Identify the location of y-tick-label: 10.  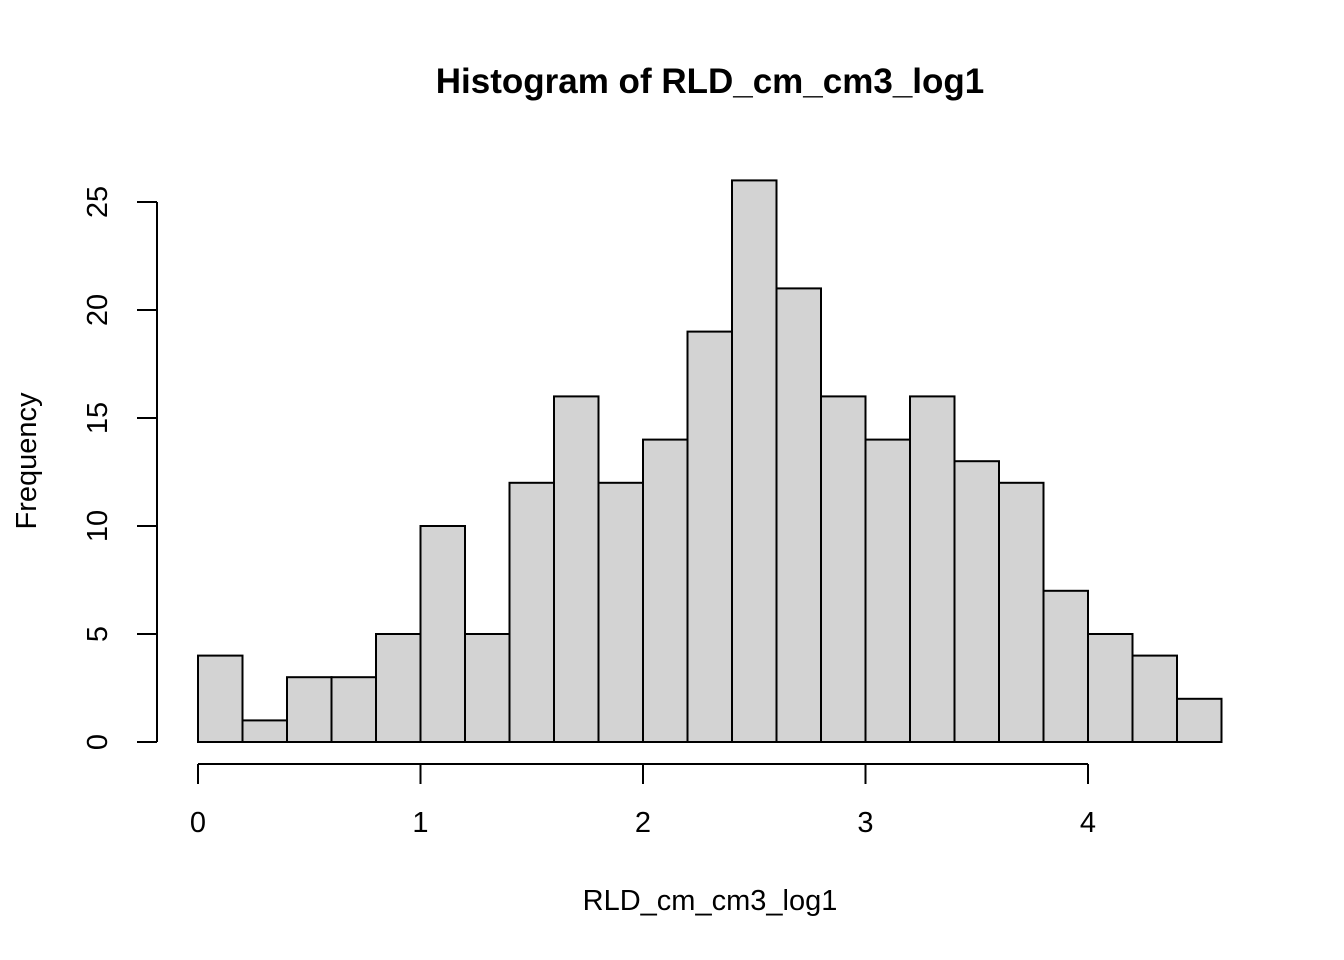
(98, 526).